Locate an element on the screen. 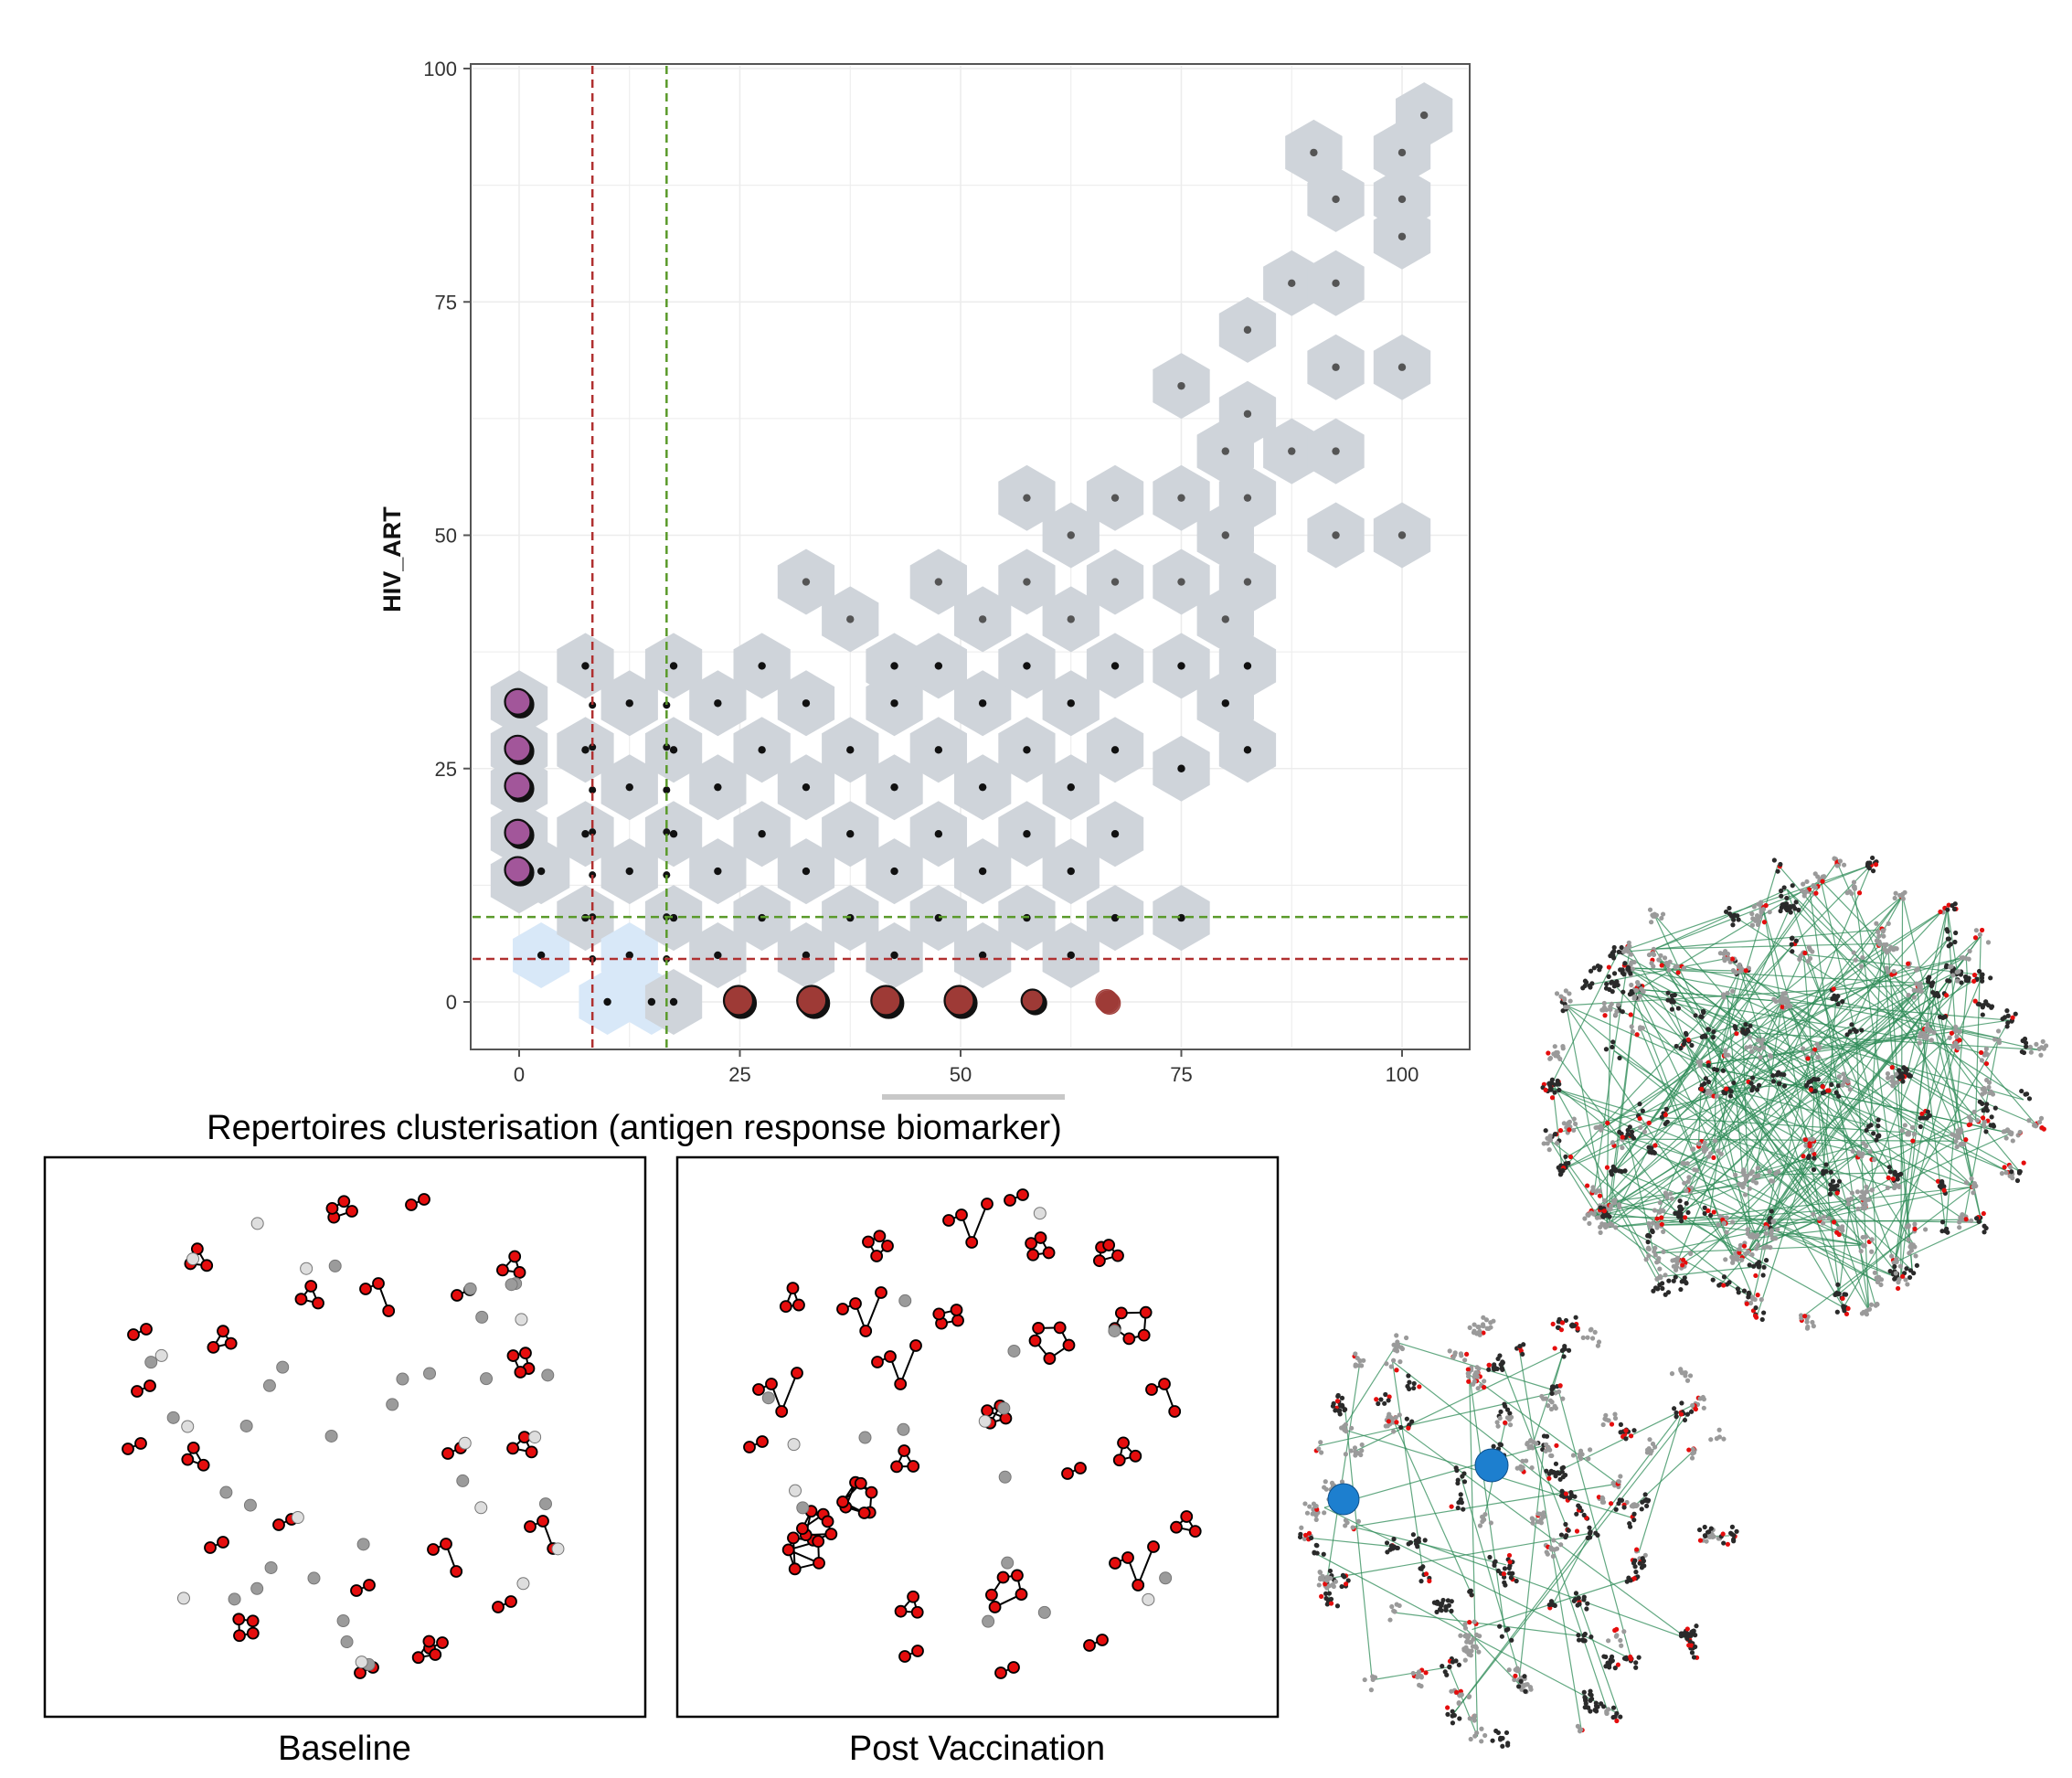  bubble-layer is located at coordinates (812, 853).